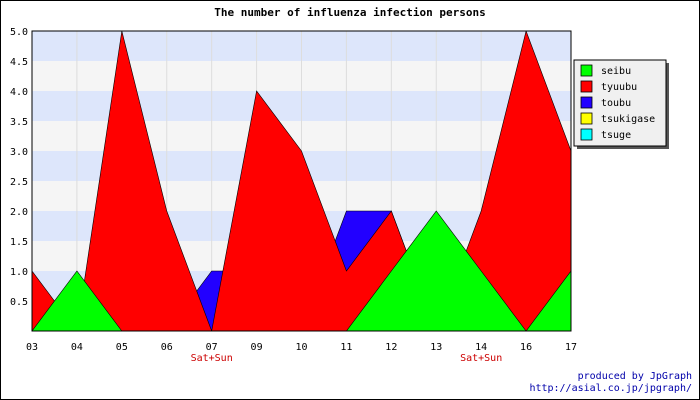 This screenshot has width=700, height=400. I want to click on x-tick-label: 13, so click(436, 347).